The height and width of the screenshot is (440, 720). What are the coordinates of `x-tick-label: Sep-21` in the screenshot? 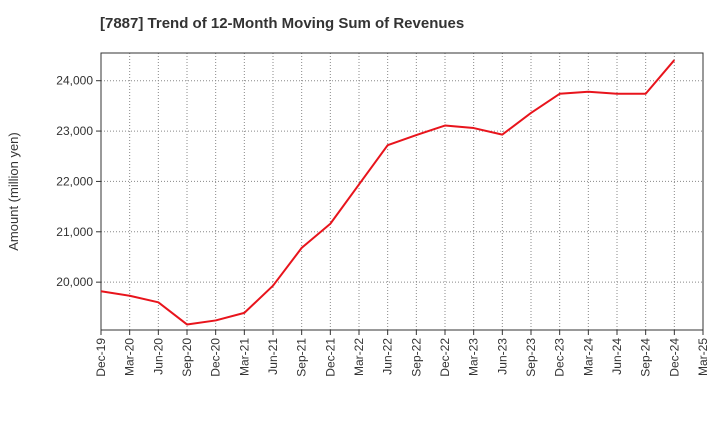 It's located at (302, 357).